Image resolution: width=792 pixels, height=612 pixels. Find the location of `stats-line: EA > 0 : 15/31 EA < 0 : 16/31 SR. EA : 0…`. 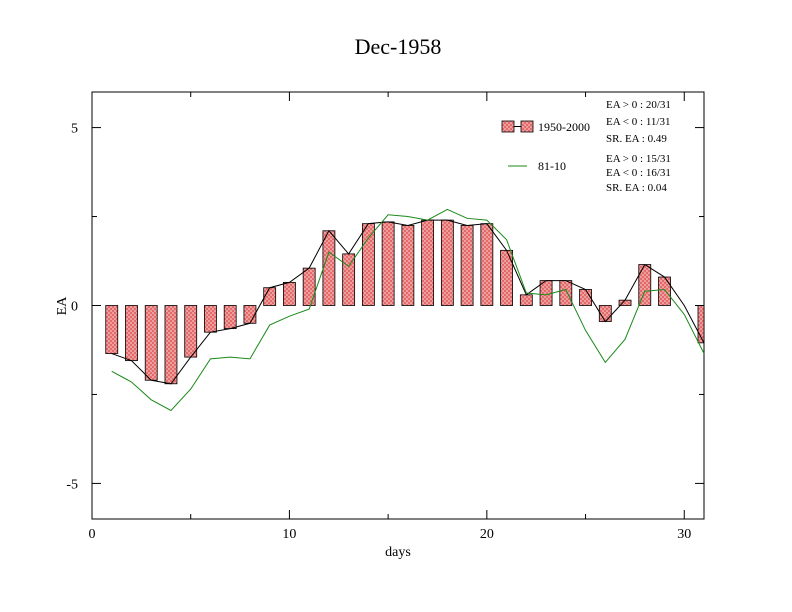

stats-line: EA > 0 : 15/31 EA < 0 : 16/31 SR. EA : 0… is located at coordinates (638, 173).